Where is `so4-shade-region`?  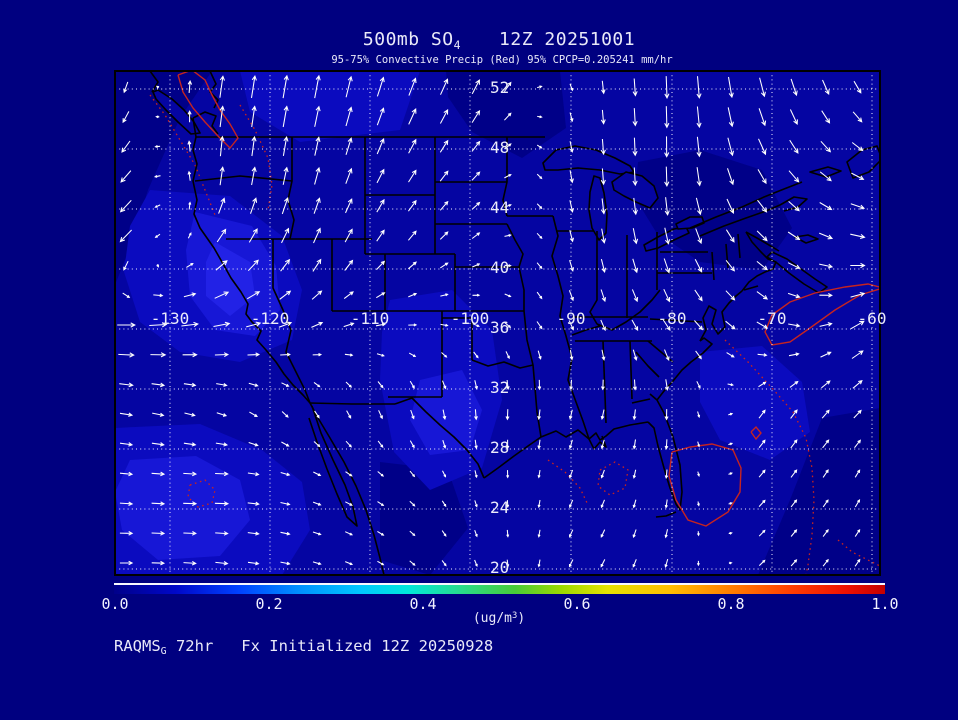 so4-shade-region is located at coordinates (424, 518).